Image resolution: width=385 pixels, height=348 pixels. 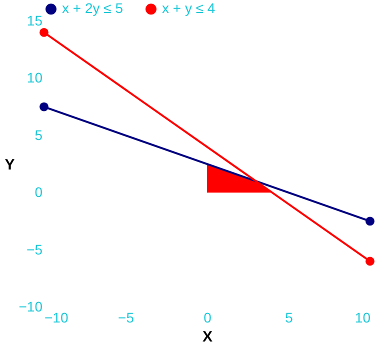 What do you see at coordinates (34, 78) in the screenshot?
I see `y-tick-label: 10` at bounding box center [34, 78].